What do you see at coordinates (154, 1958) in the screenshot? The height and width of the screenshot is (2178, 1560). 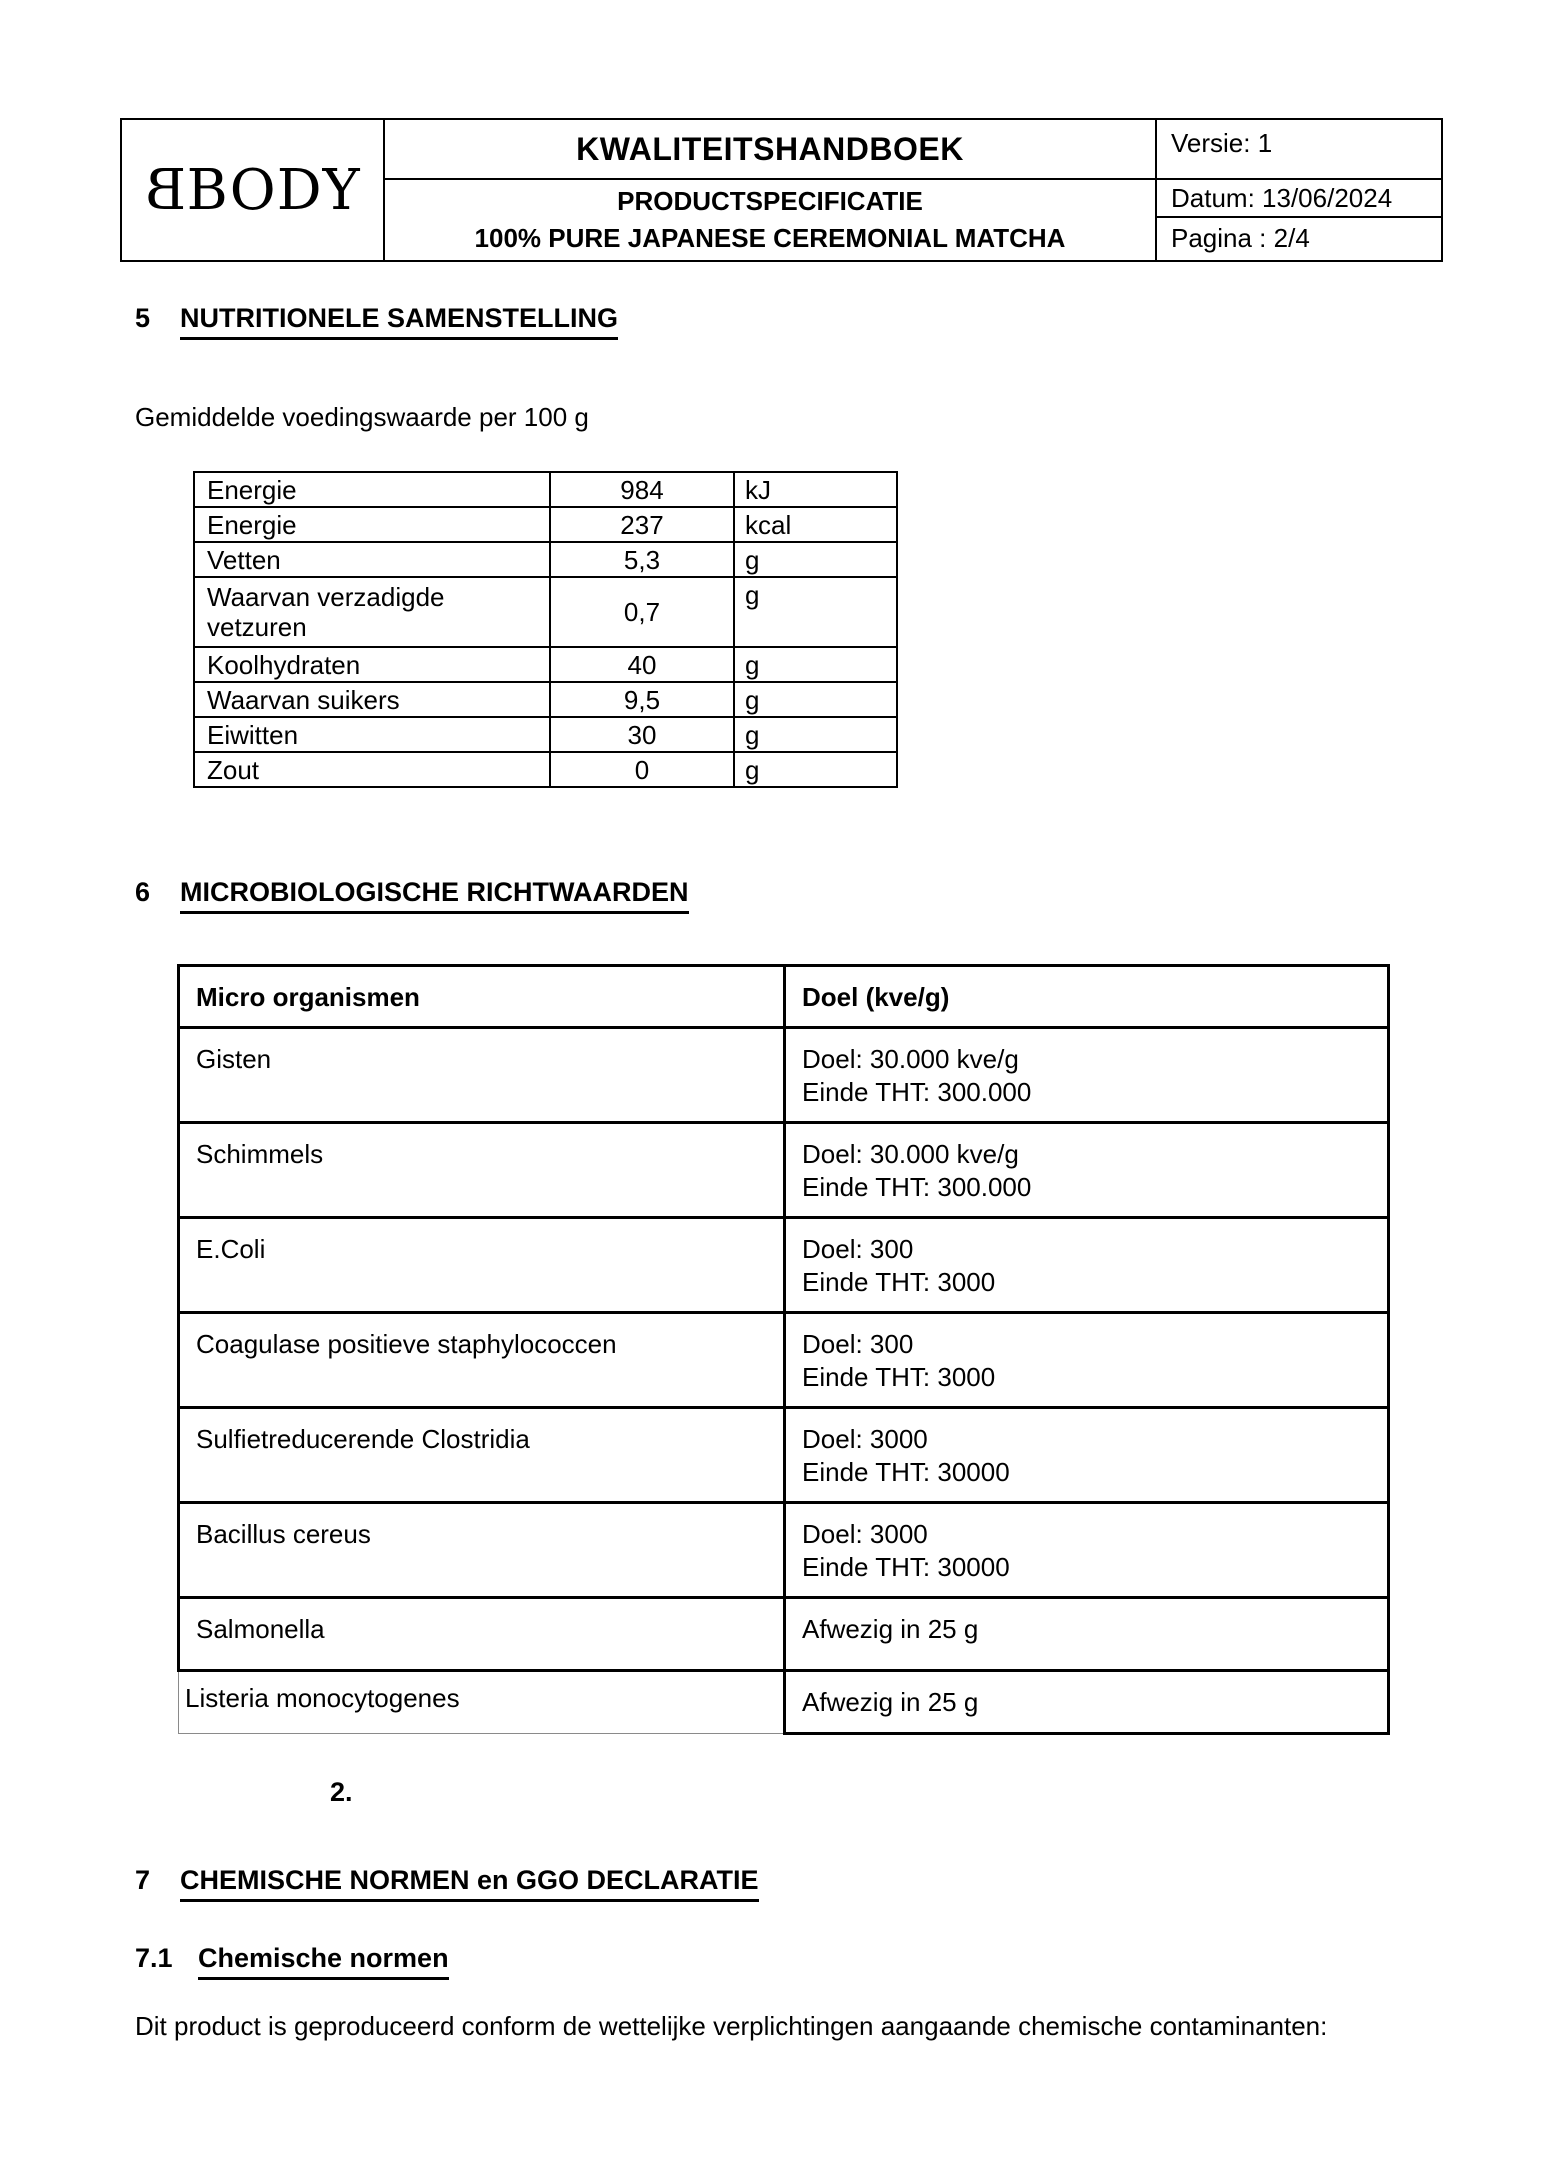 I see `section-7-1-number: 7.1` at bounding box center [154, 1958].